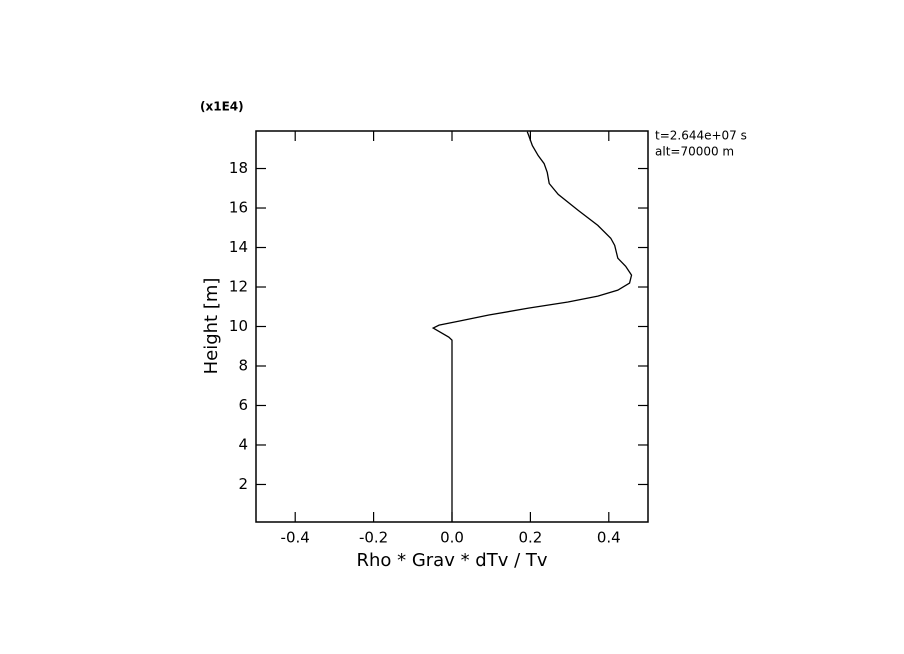  Describe the element at coordinates (701, 136) in the screenshot. I see `annotation: t=2.644e+07 s` at that location.